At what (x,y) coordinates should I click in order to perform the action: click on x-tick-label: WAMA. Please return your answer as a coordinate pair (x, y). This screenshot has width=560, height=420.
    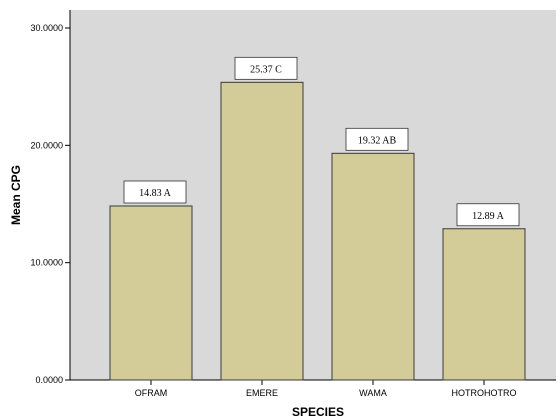
    Looking at the image, I should click on (373, 393).